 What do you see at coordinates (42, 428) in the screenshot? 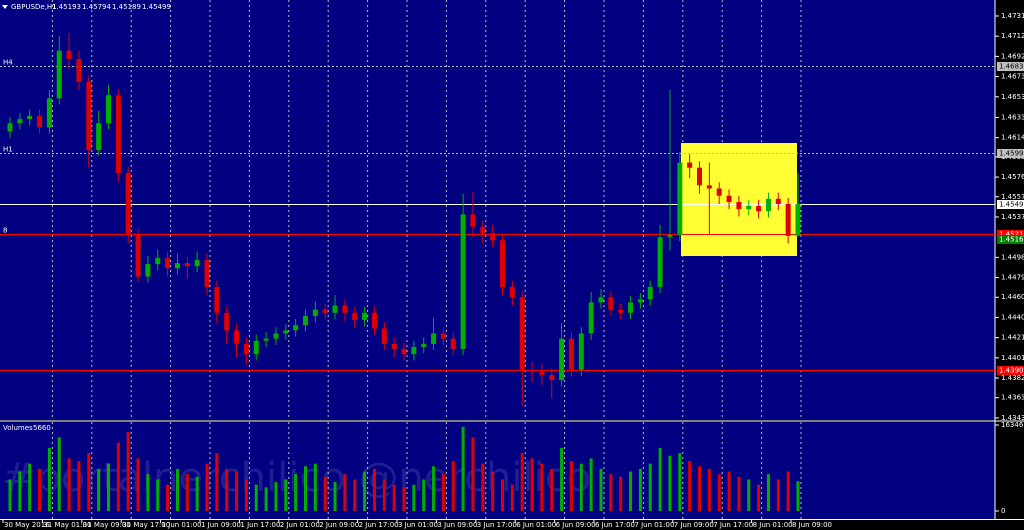
I see `volume-last: 5660` at bounding box center [42, 428].